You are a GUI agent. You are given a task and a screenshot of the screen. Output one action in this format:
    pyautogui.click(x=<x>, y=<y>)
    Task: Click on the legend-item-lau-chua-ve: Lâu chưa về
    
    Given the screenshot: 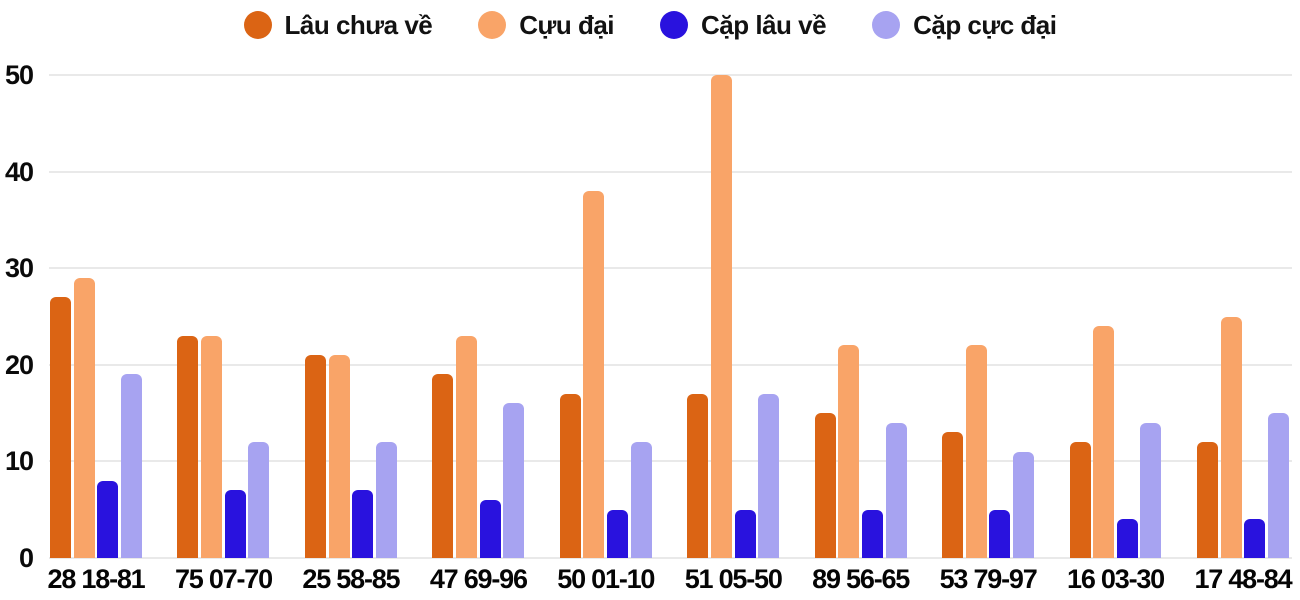 What is the action you would take?
    pyautogui.click(x=338, y=25)
    